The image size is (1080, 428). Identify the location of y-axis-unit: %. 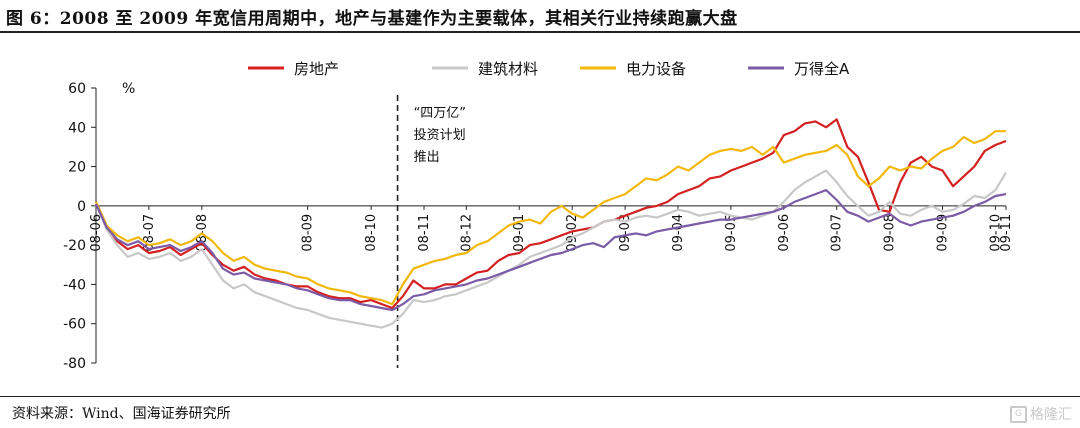
(128, 89).